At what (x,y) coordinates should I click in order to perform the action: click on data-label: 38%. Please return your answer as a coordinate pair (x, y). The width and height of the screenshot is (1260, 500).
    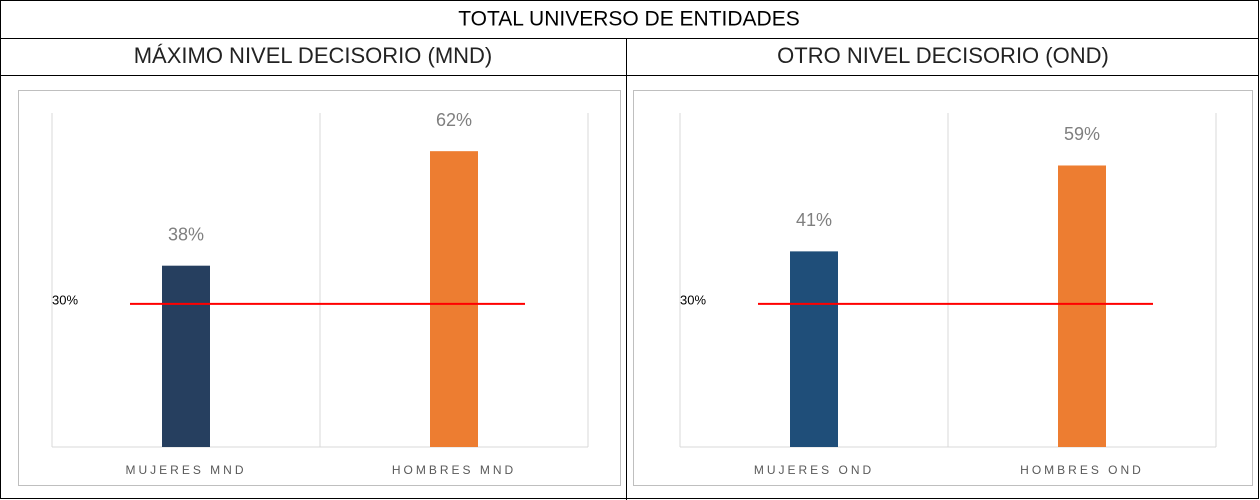
    Looking at the image, I should click on (186, 234).